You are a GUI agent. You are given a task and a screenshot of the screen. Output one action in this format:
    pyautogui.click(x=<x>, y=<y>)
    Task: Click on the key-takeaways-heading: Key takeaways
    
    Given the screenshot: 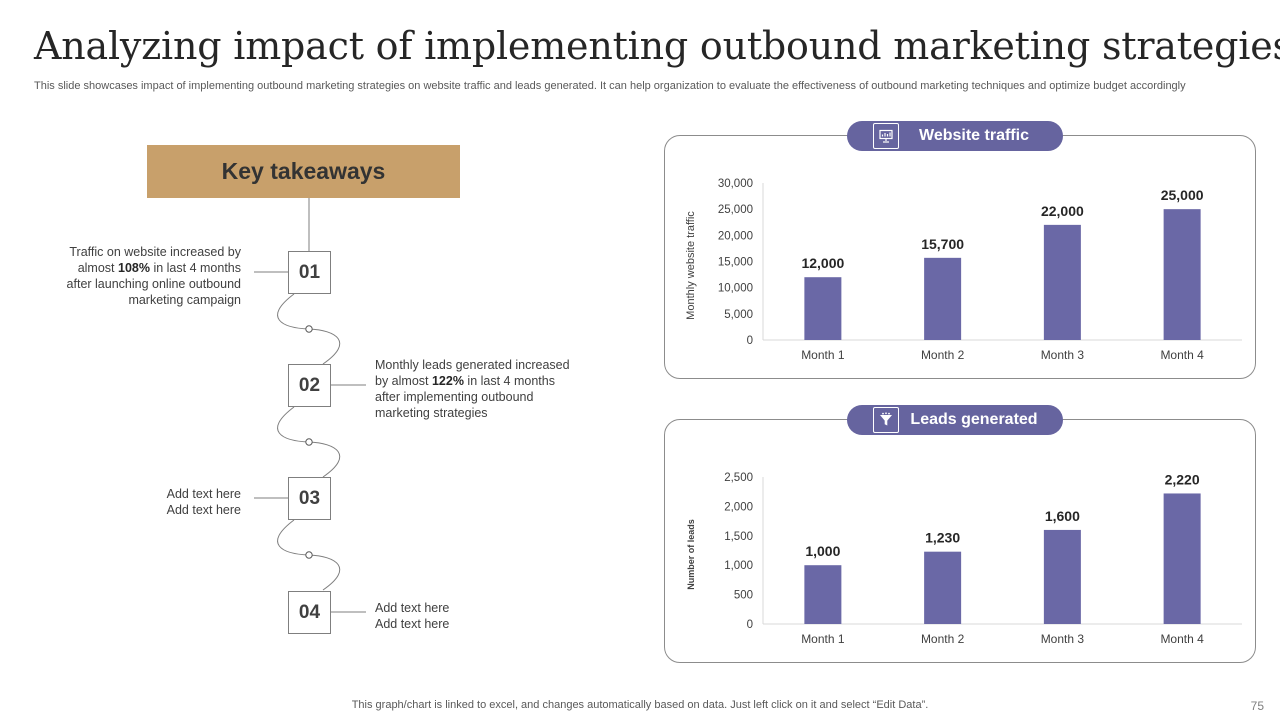 What is the action you would take?
    pyautogui.click(x=303, y=171)
    